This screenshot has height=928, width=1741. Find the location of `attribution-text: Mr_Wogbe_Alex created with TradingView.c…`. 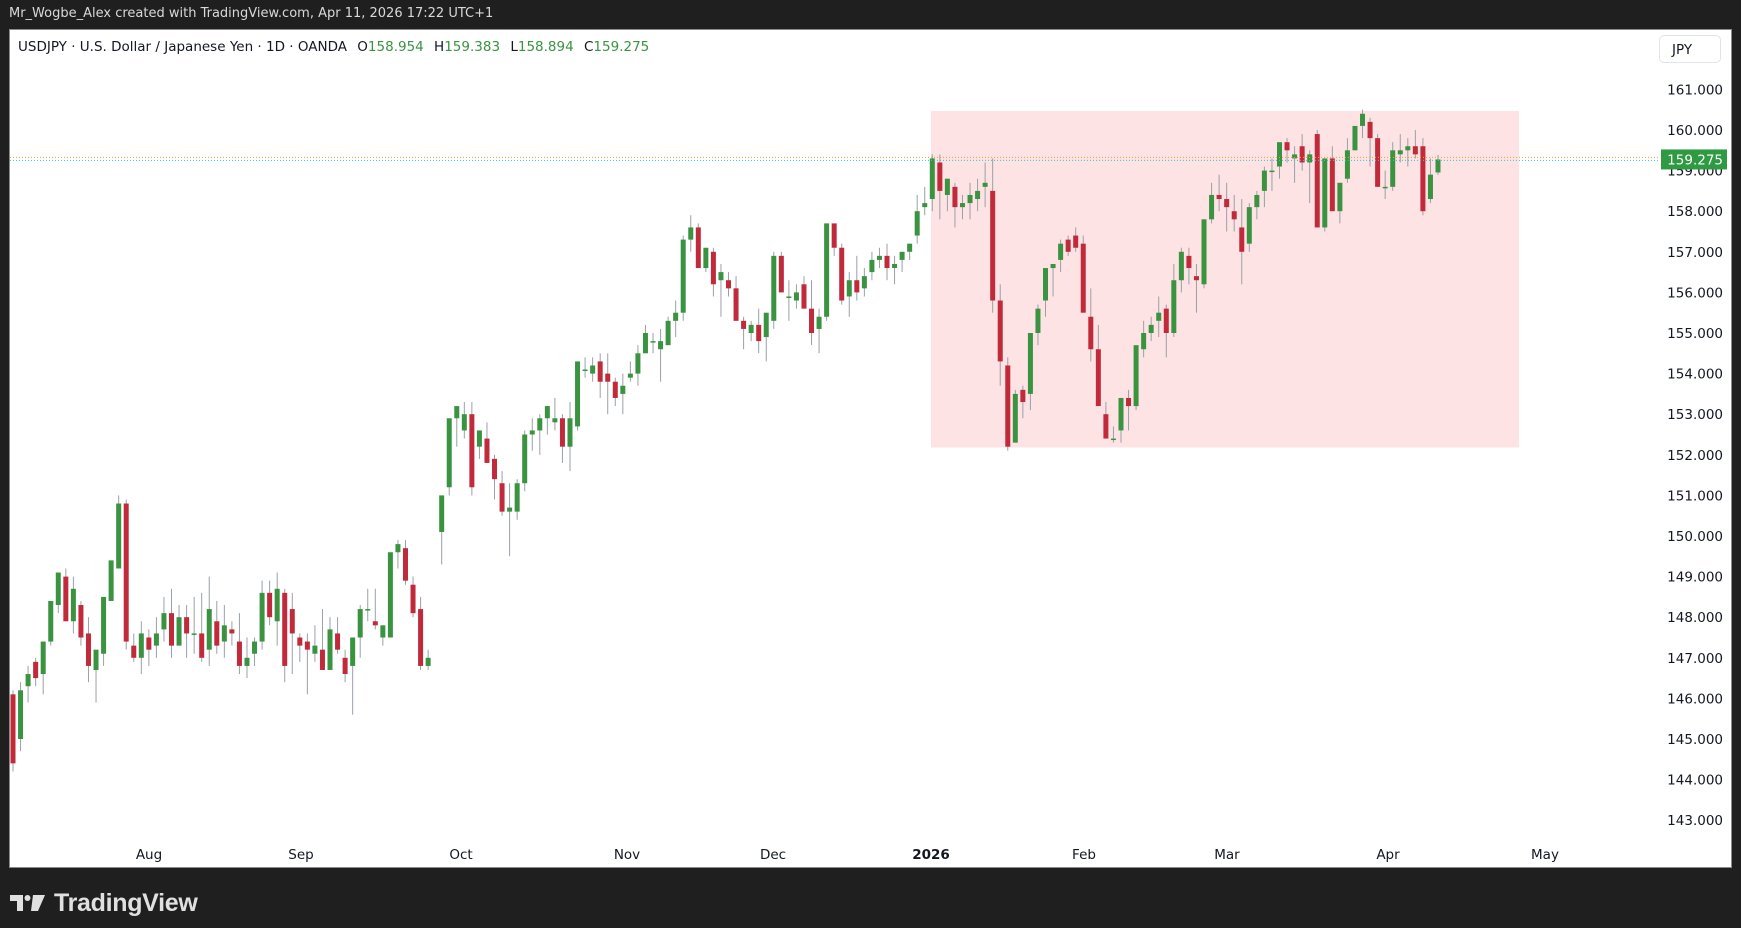

attribution-text: Mr_Wogbe_Alex created with TradingView.c… is located at coordinates (251, 13).